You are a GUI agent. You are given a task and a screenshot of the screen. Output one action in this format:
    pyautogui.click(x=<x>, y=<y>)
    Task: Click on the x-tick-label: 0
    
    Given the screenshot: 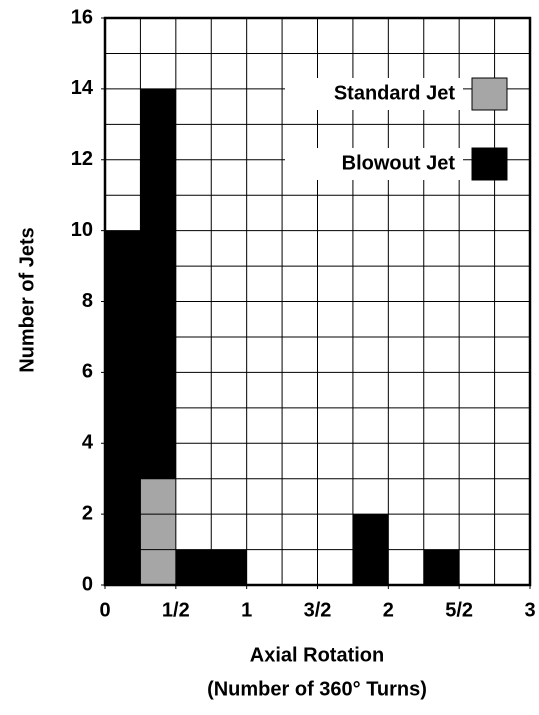 What is the action you would take?
    pyautogui.click(x=104, y=610)
    